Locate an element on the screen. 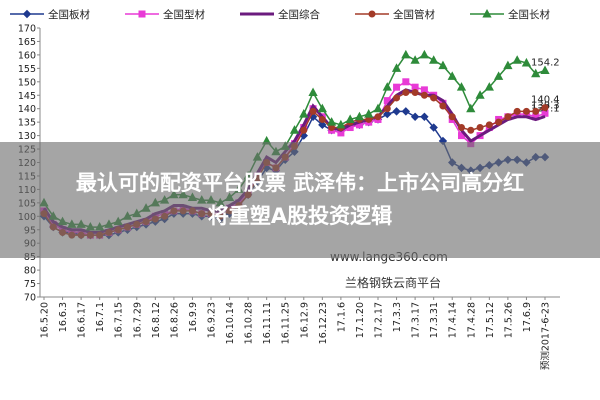  x-tick-label: 16.6.17 is located at coordinates (82, 320).